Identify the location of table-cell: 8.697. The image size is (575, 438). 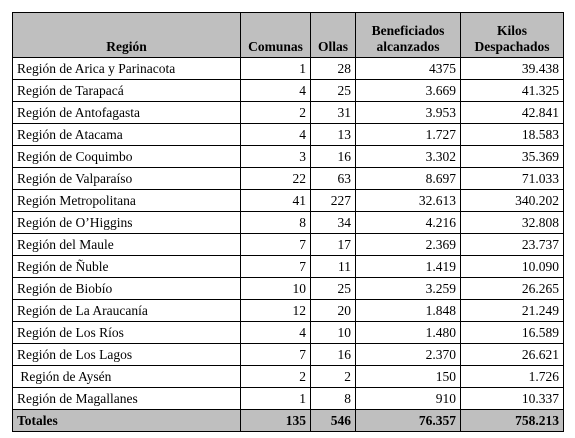
(408, 178).